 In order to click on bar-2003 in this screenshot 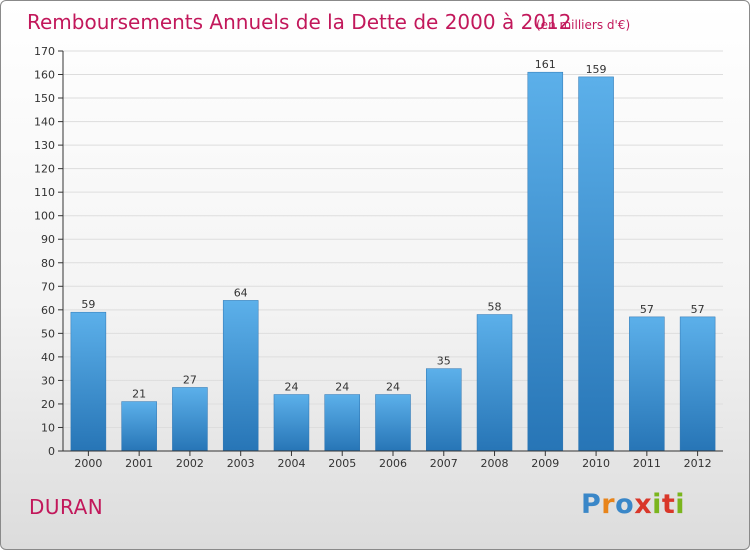, I will do `click(240, 376)`.